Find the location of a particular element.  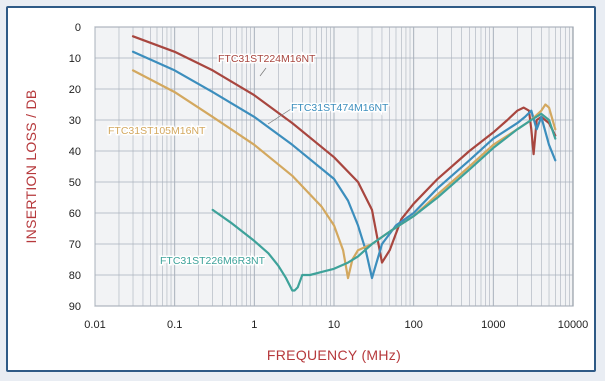

y-tick-label: 0 is located at coordinates (78, 28).